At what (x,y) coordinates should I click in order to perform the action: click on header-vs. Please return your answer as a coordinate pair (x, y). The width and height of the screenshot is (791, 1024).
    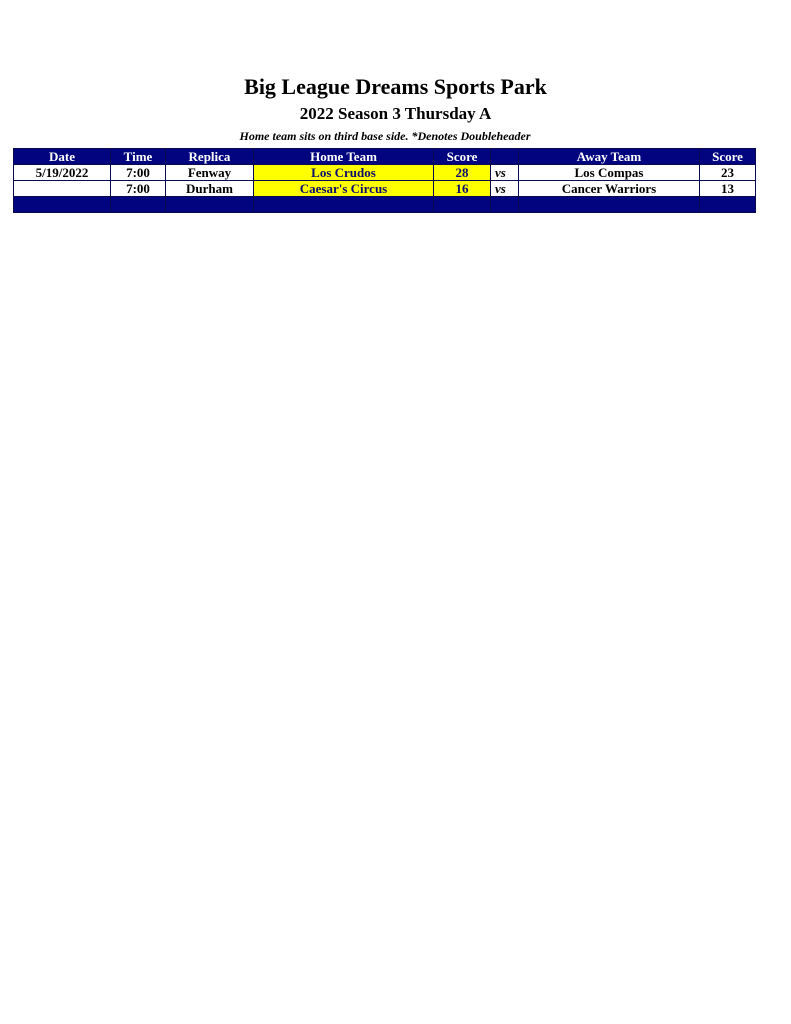
    Looking at the image, I should click on (504, 156).